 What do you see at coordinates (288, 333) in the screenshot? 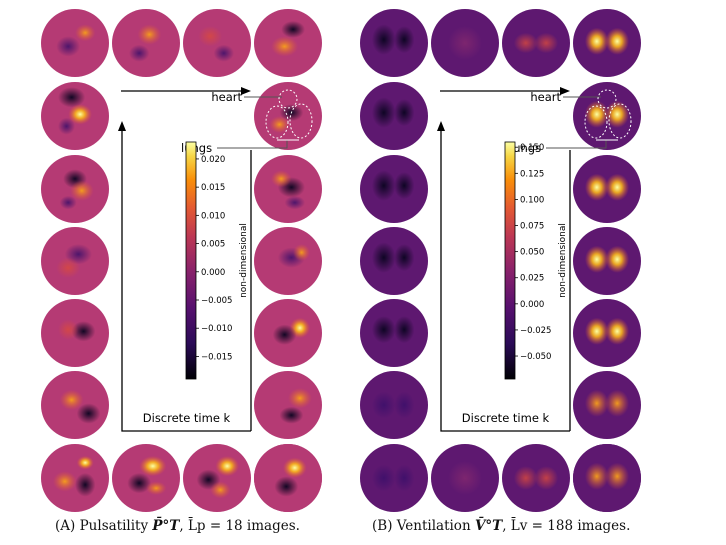
I see `image-a-r4-c3` at bounding box center [288, 333].